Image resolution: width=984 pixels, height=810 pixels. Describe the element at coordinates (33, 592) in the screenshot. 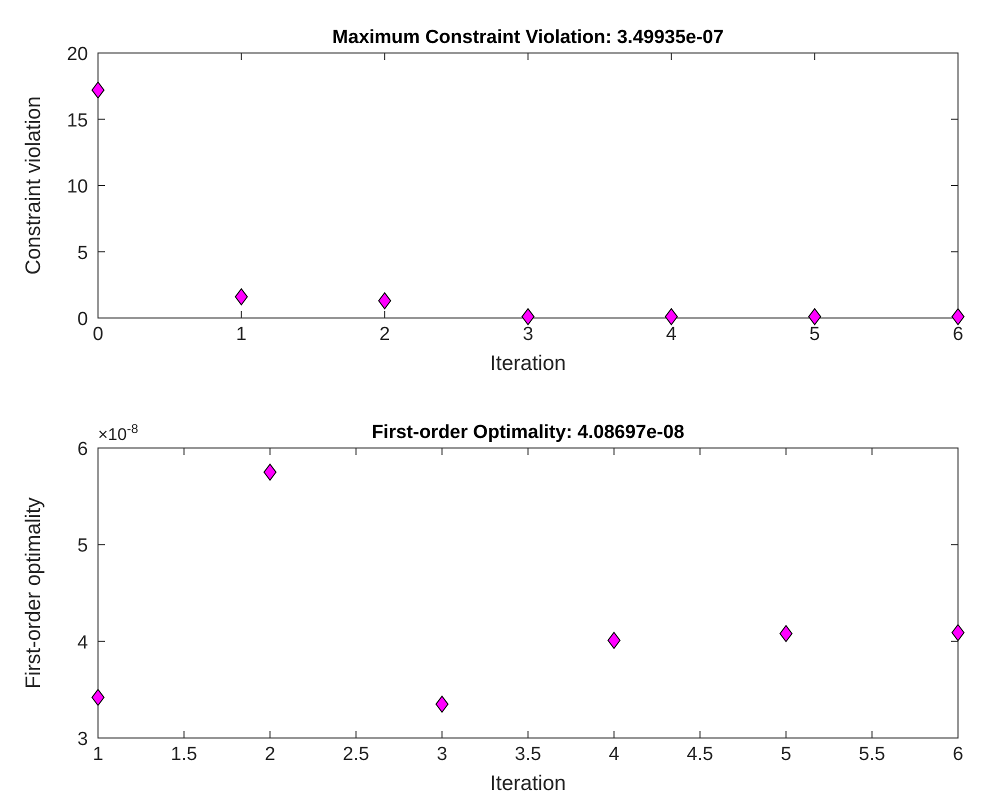

I see `y-axis-title: First-order optimality` at that location.